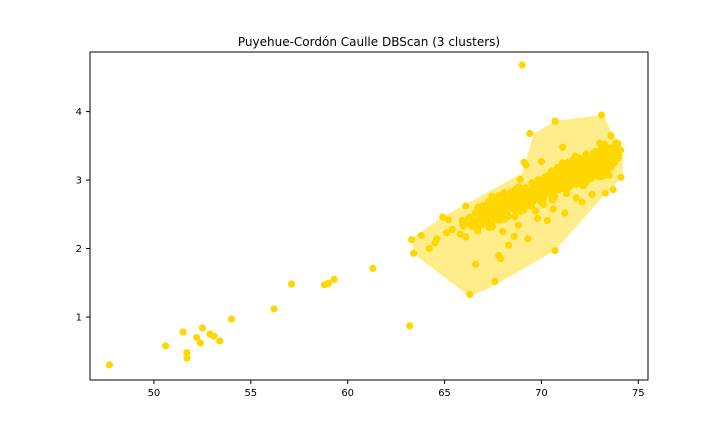 The width and height of the screenshot is (720, 432). I want to click on x-tick-label: 70, so click(541, 393).